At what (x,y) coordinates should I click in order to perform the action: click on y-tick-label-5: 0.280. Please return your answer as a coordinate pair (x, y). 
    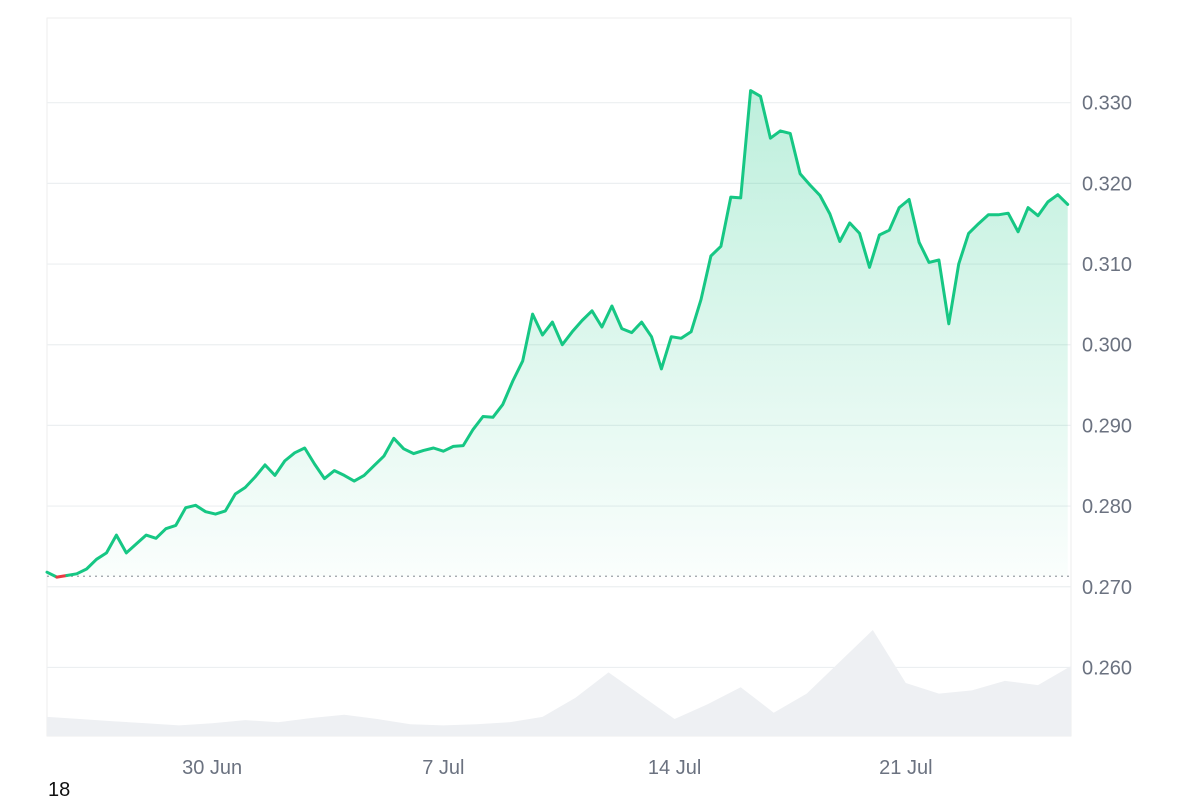
    Looking at the image, I should click on (1107, 507).